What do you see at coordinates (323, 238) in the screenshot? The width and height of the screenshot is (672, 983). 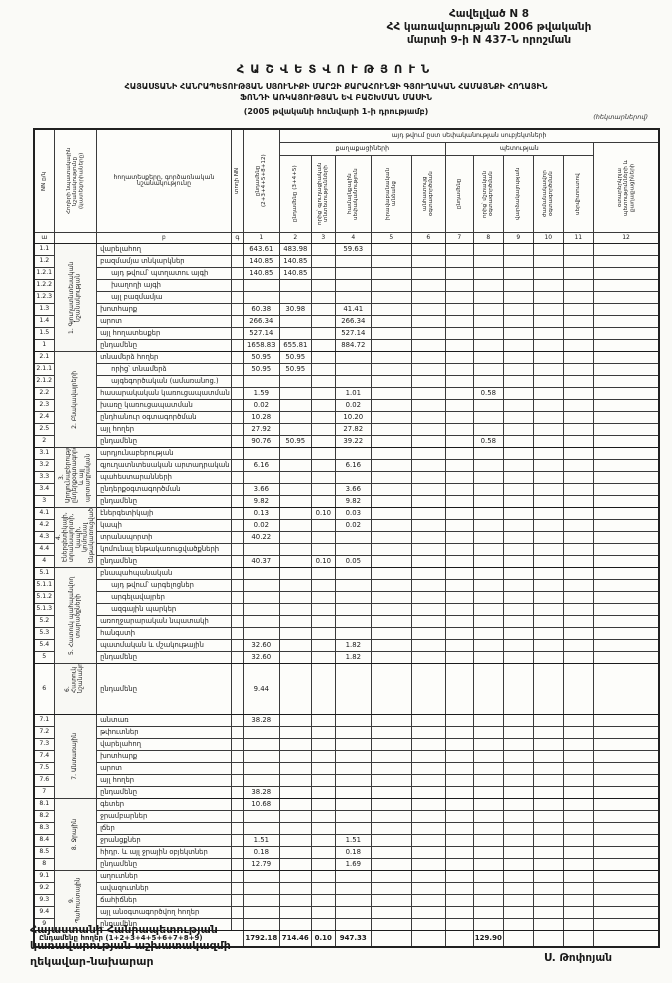 I see `column-number: 3` at bounding box center [323, 238].